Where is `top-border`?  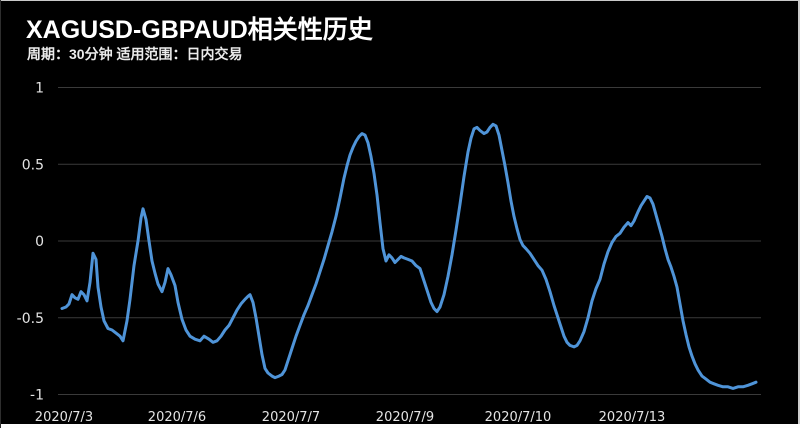 top-border is located at coordinates (400, 0).